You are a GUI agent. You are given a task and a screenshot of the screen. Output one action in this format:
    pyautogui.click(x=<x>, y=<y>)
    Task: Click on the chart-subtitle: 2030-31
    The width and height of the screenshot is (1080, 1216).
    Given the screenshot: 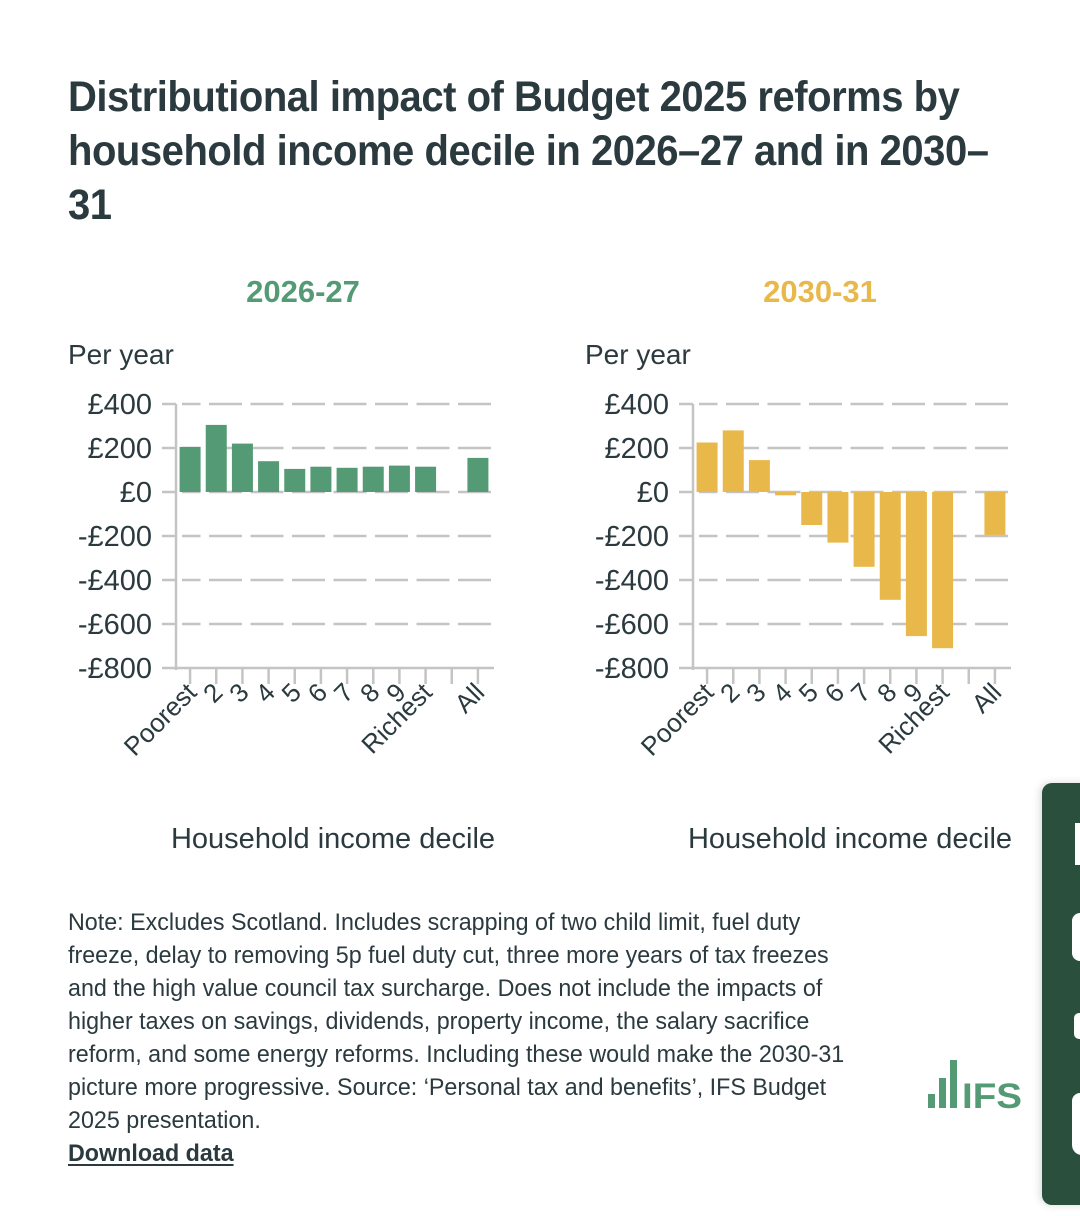 What is the action you would take?
    pyautogui.click(x=820, y=291)
    